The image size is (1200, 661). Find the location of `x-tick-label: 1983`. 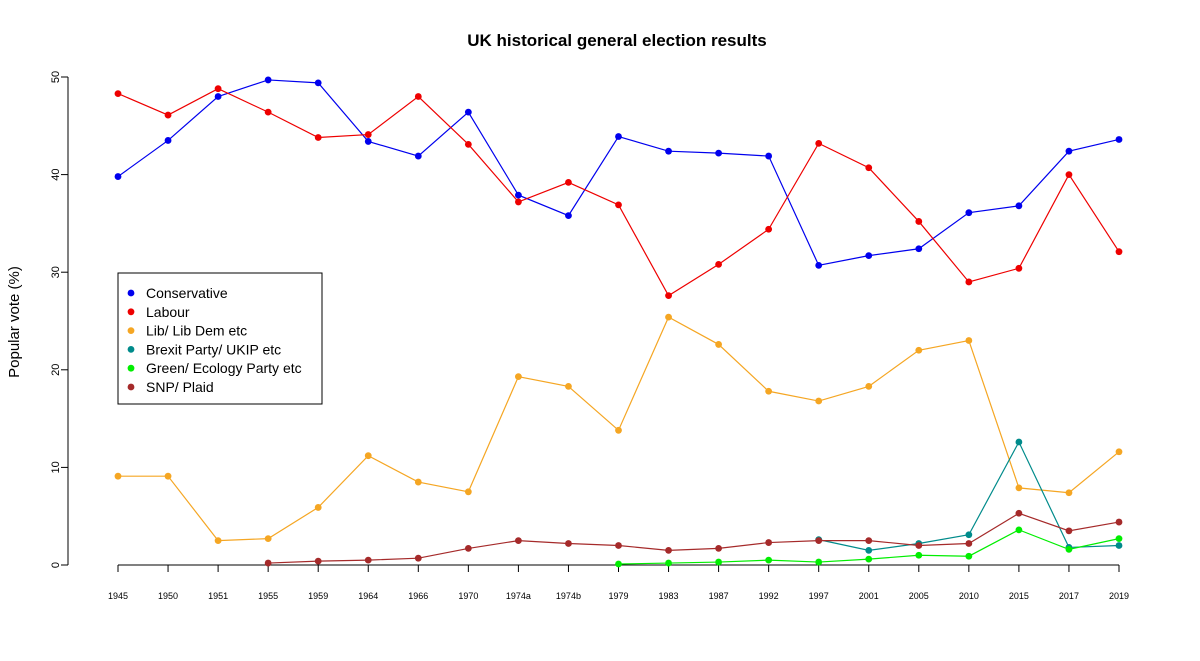

x-tick-label: 1983 is located at coordinates (669, 596).